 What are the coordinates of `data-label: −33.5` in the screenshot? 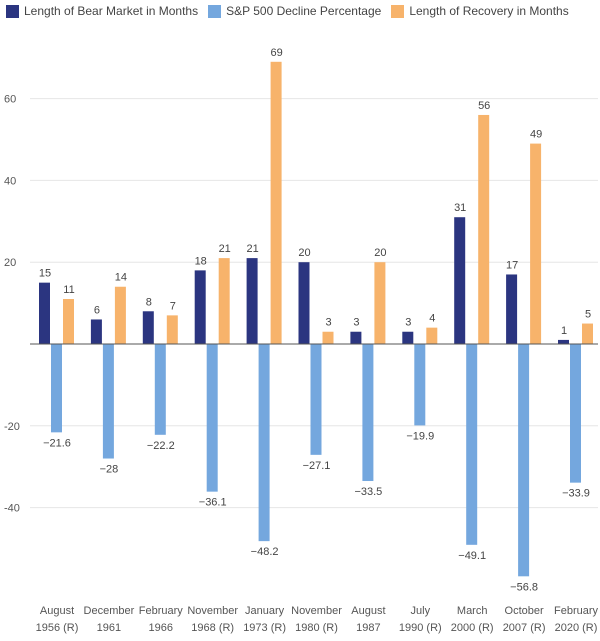 It's located at (368, 492).